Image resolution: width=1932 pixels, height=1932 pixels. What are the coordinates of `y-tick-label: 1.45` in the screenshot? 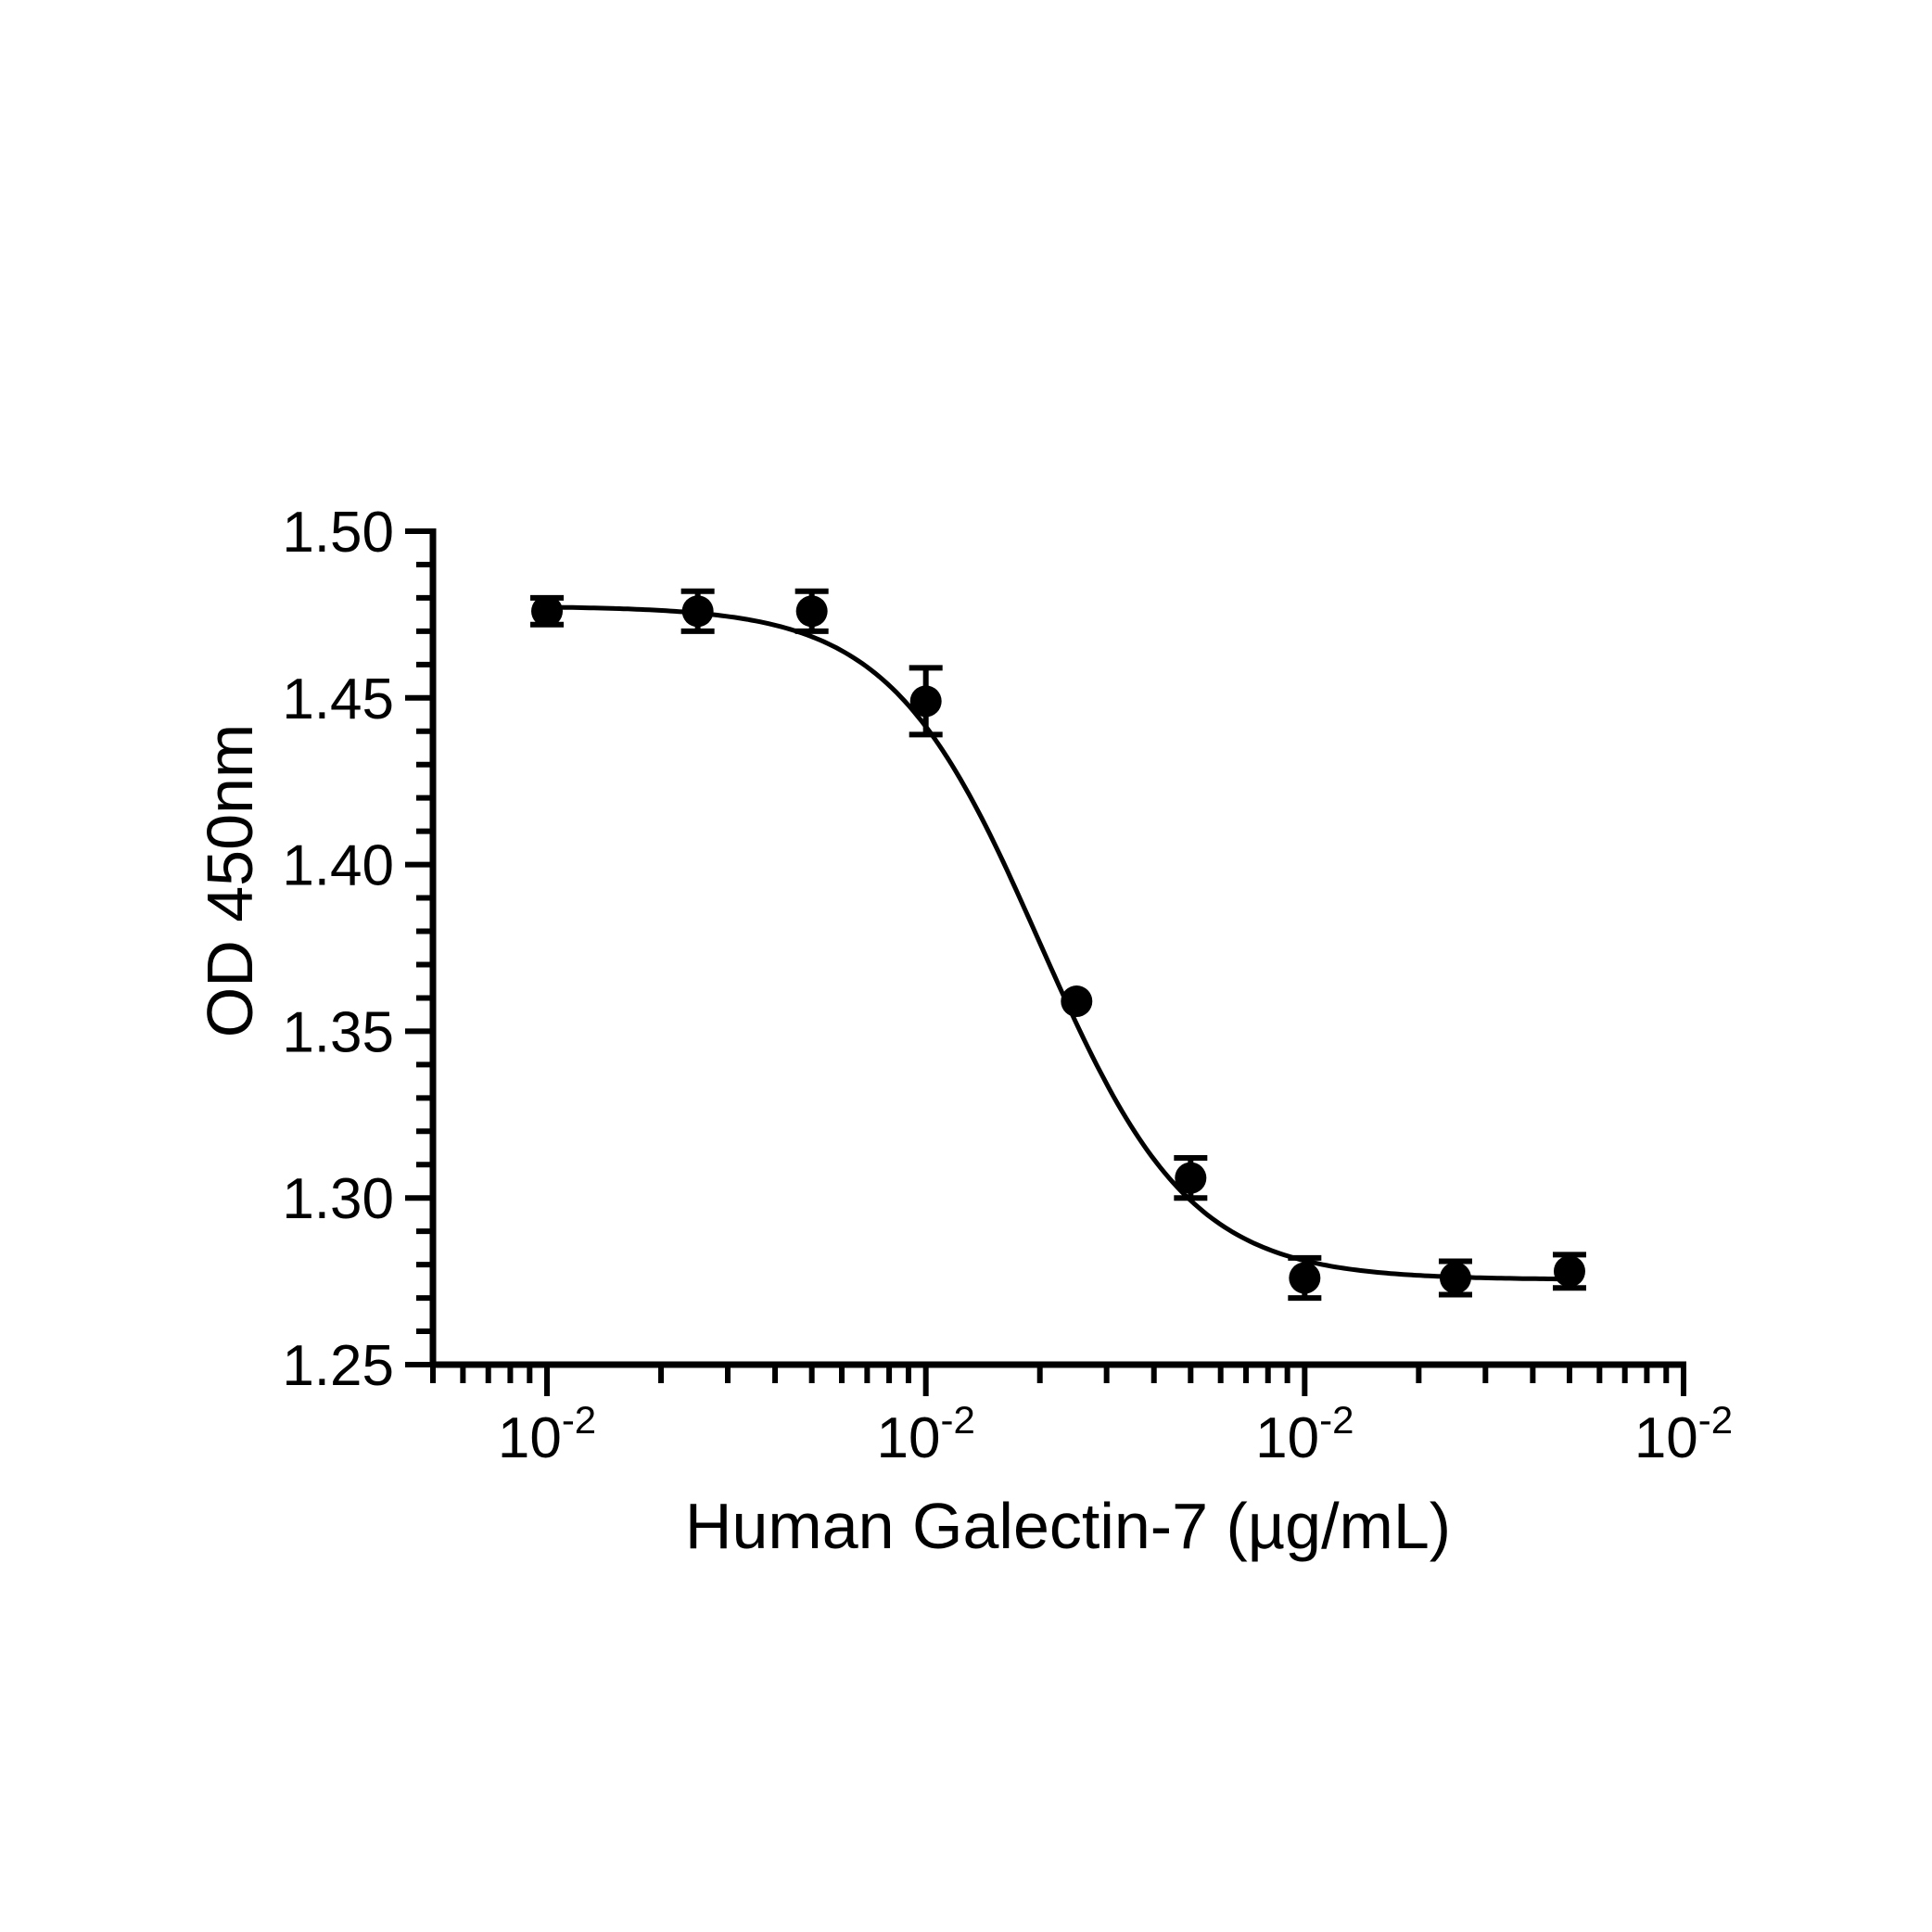 It's located at (338, 699).